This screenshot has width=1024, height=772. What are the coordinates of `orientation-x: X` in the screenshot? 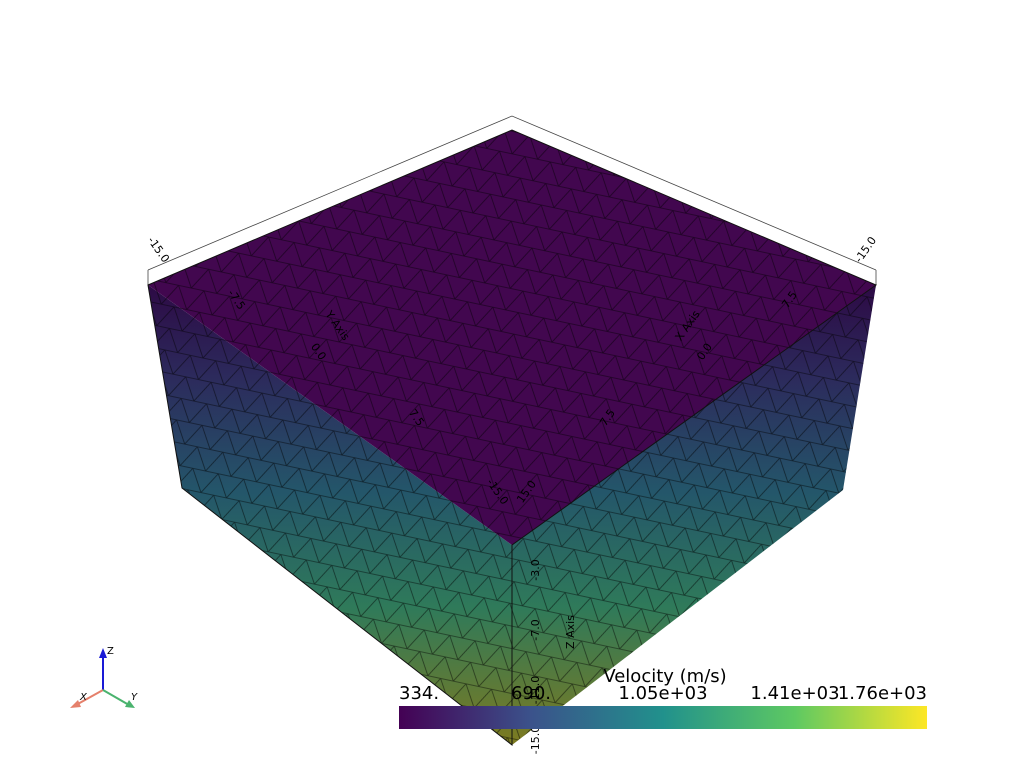 It's located at (83, 697).